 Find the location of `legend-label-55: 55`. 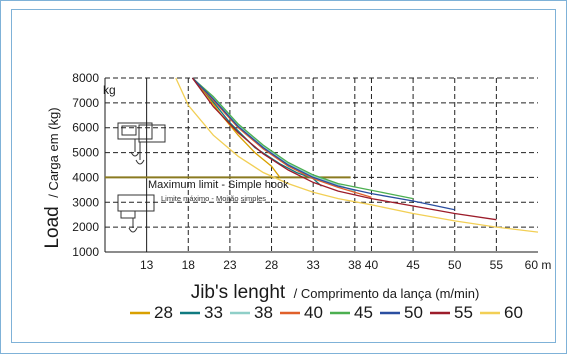

legend-label-55: 55 is located at coordinates (463, 312).